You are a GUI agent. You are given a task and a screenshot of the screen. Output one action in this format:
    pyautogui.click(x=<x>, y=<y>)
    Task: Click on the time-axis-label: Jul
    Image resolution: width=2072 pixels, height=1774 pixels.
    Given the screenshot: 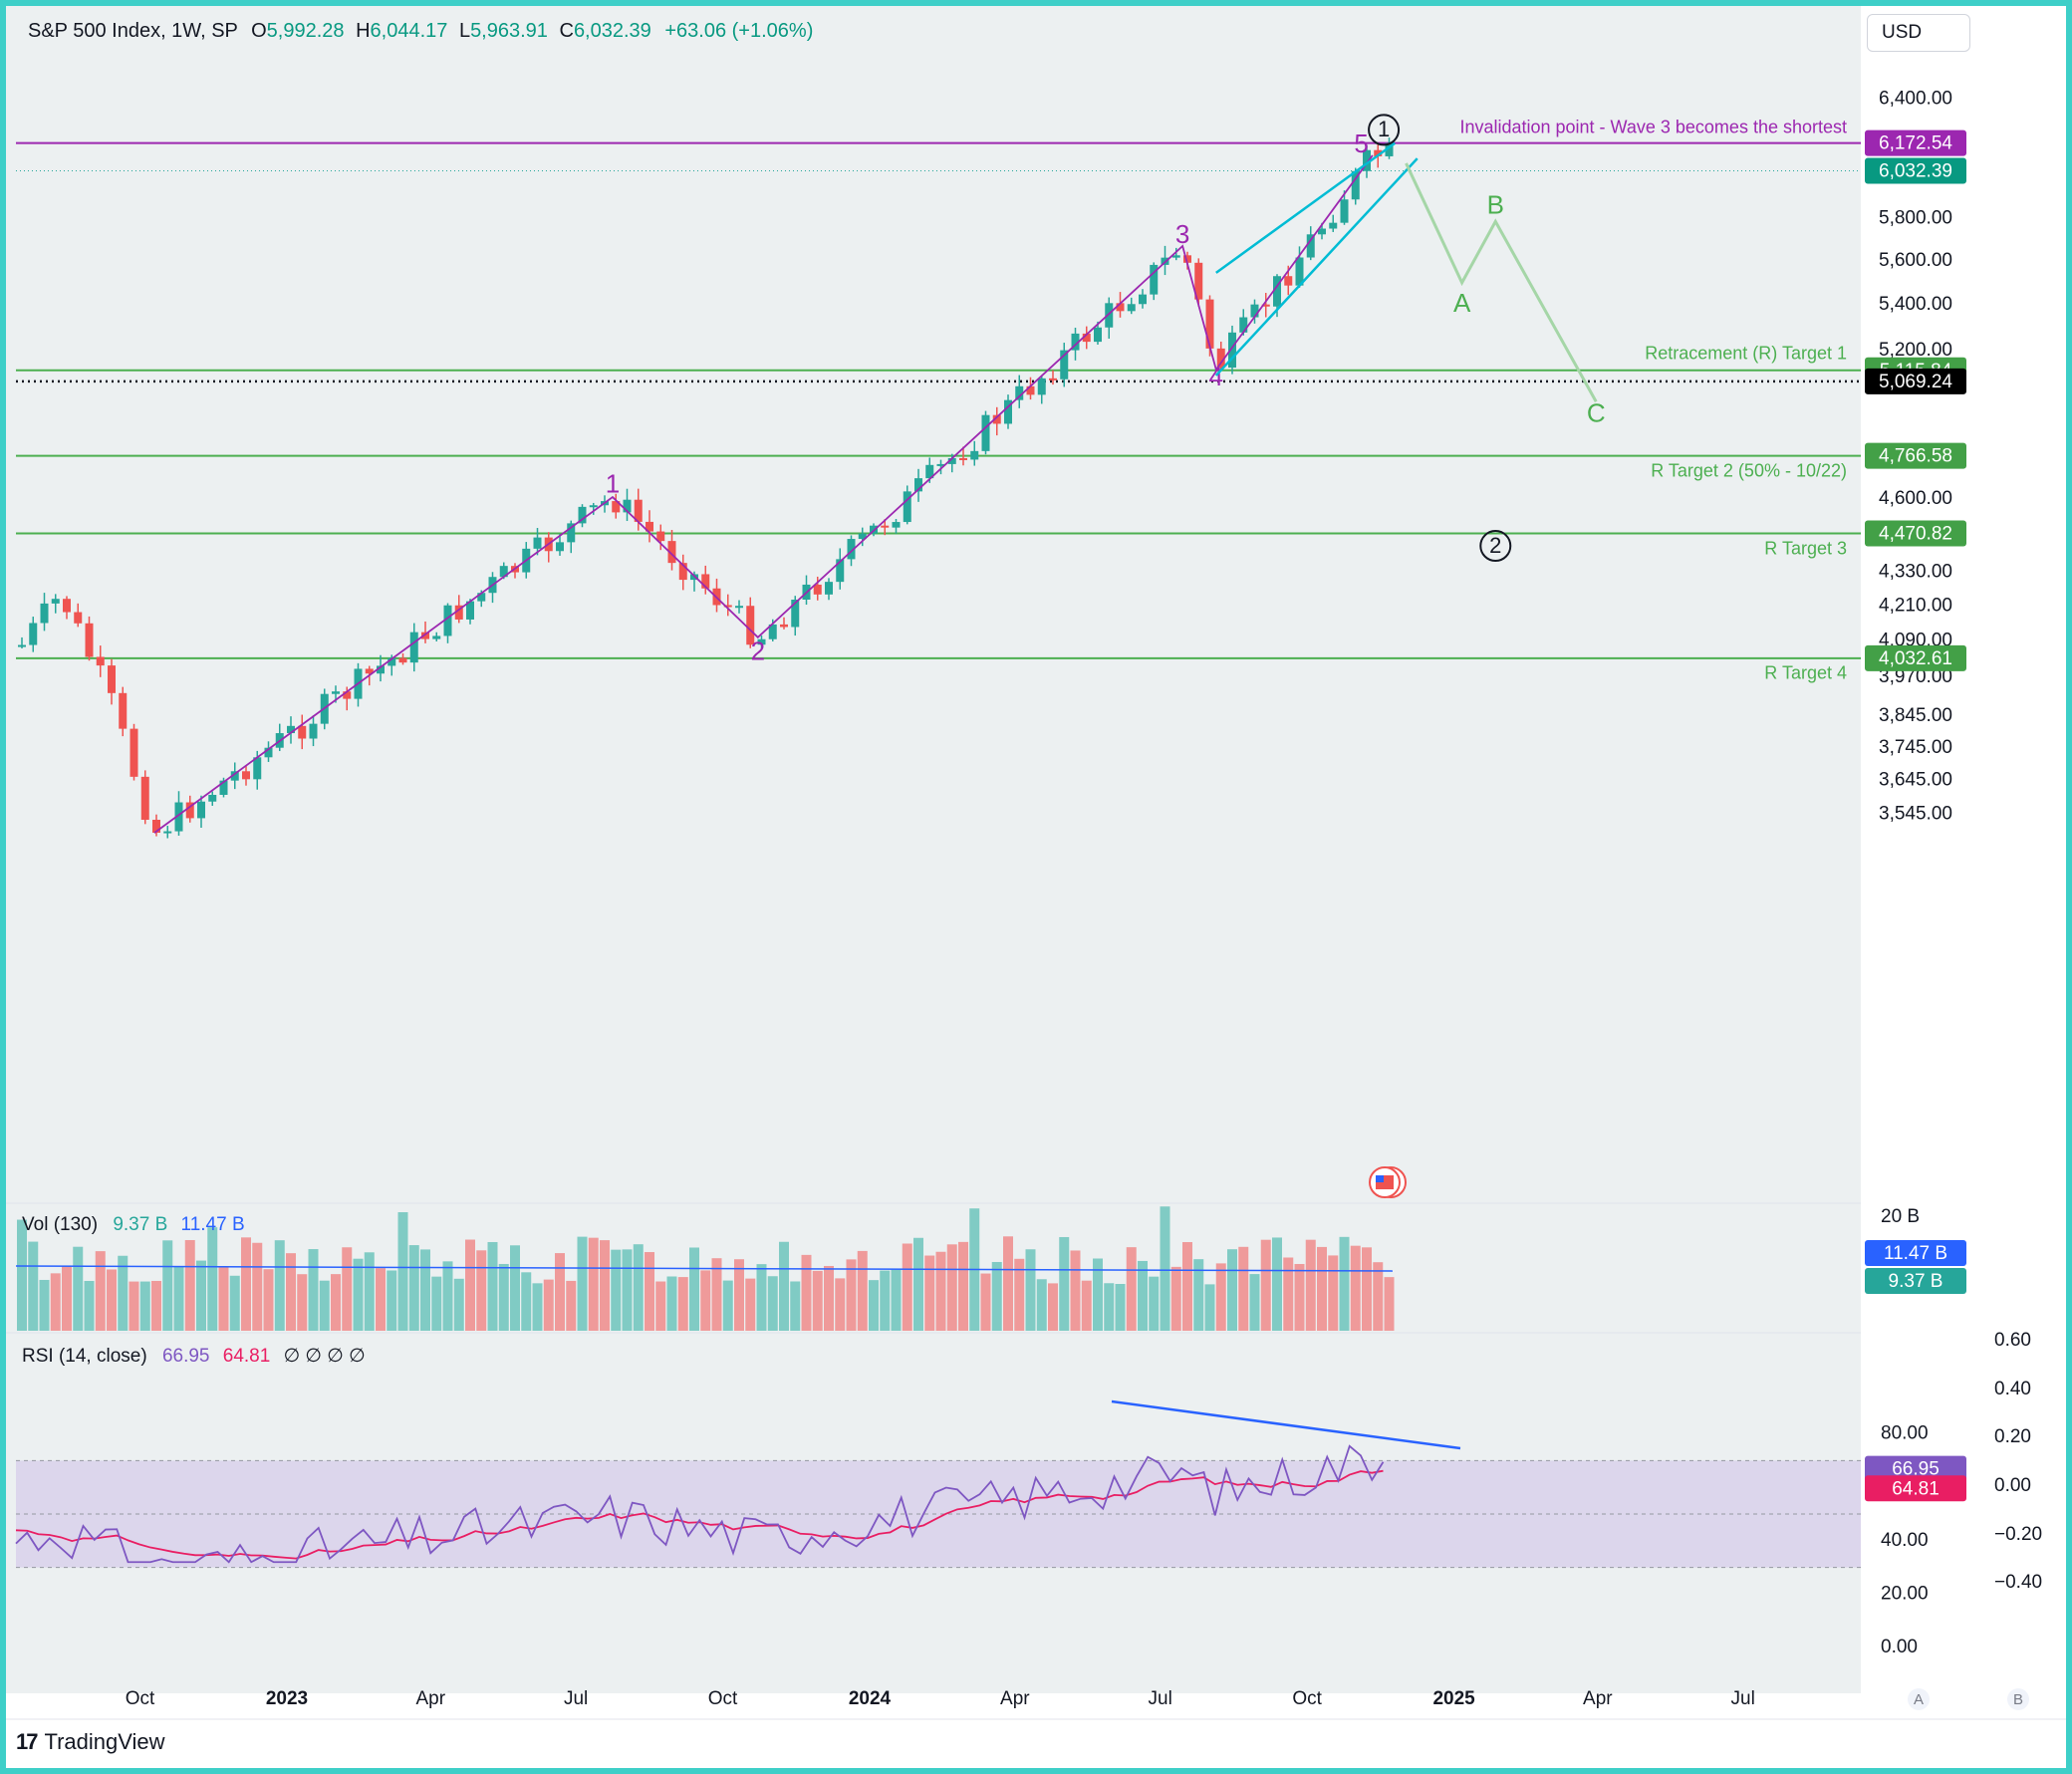 What is the action you would take?
    pyautogui.click(x=576, y=1698)
    